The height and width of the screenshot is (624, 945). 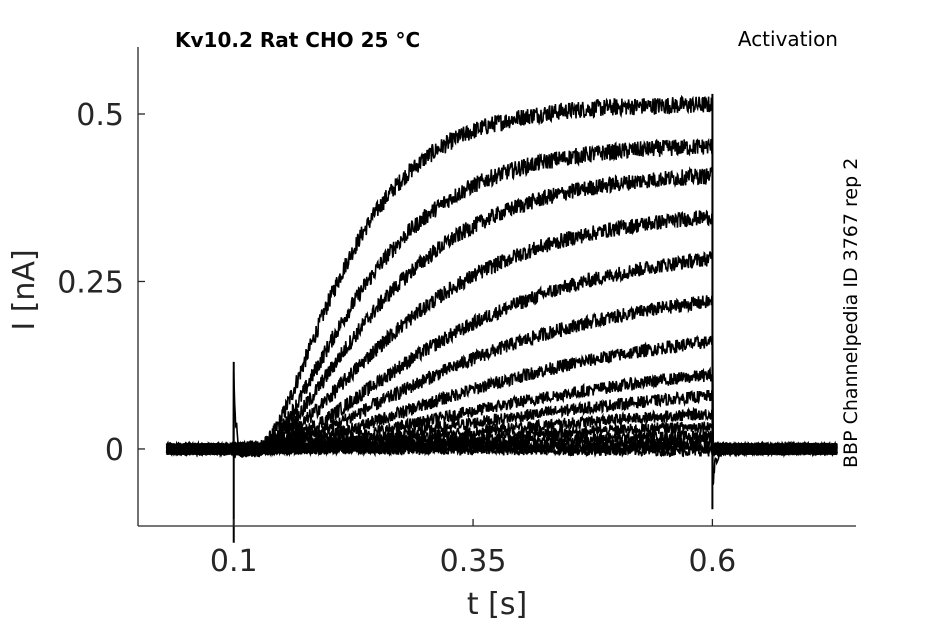 I want to click on y-axis-label: I [nA], so click(x=24, y=289).